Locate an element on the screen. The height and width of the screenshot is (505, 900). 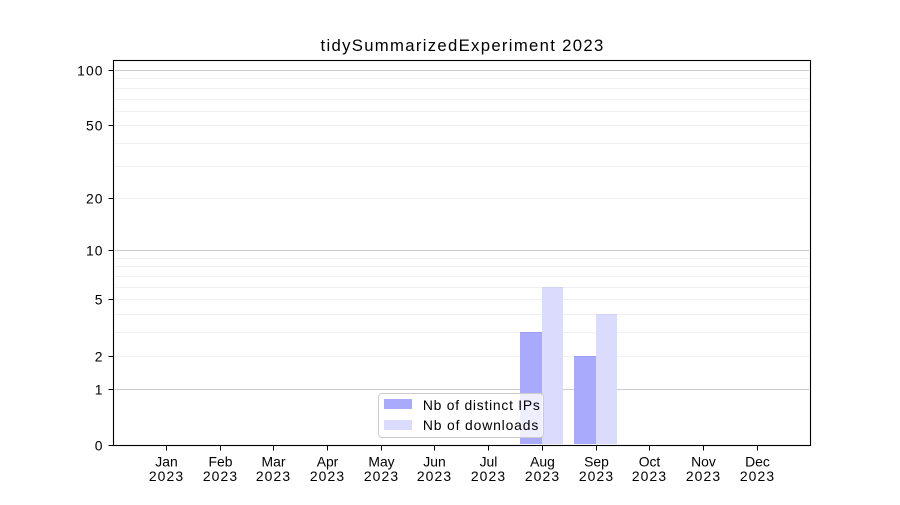
svg-text: 0 is located at coordinates (99, 446).